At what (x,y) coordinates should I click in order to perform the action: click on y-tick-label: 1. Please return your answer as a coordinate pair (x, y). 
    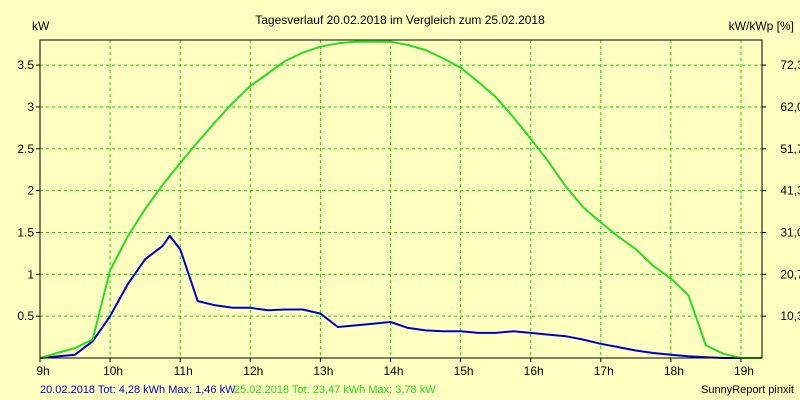
    Looking at the image, I should click on (30, 274).